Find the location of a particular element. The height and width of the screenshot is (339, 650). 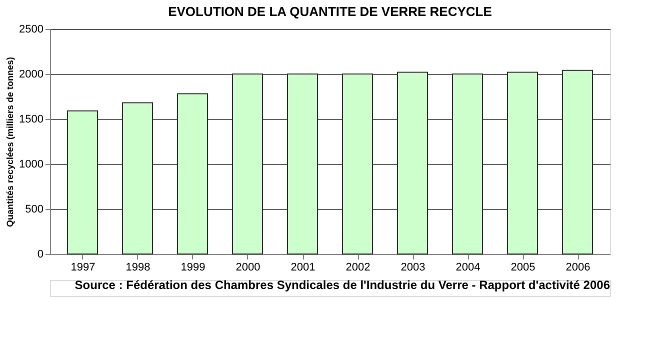

y-tick-label: 2000 is located at coordinates (31, 74).